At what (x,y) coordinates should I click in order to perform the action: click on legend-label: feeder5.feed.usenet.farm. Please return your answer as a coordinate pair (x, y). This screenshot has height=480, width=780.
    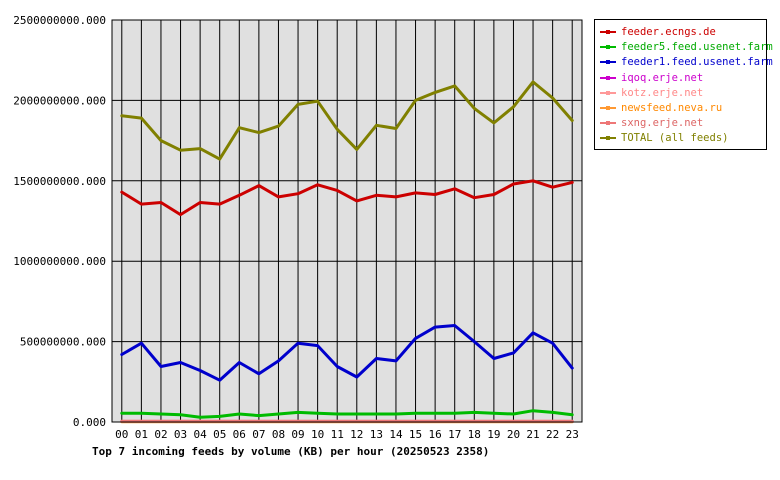
    Looking at the image, I should click on (697, 47).